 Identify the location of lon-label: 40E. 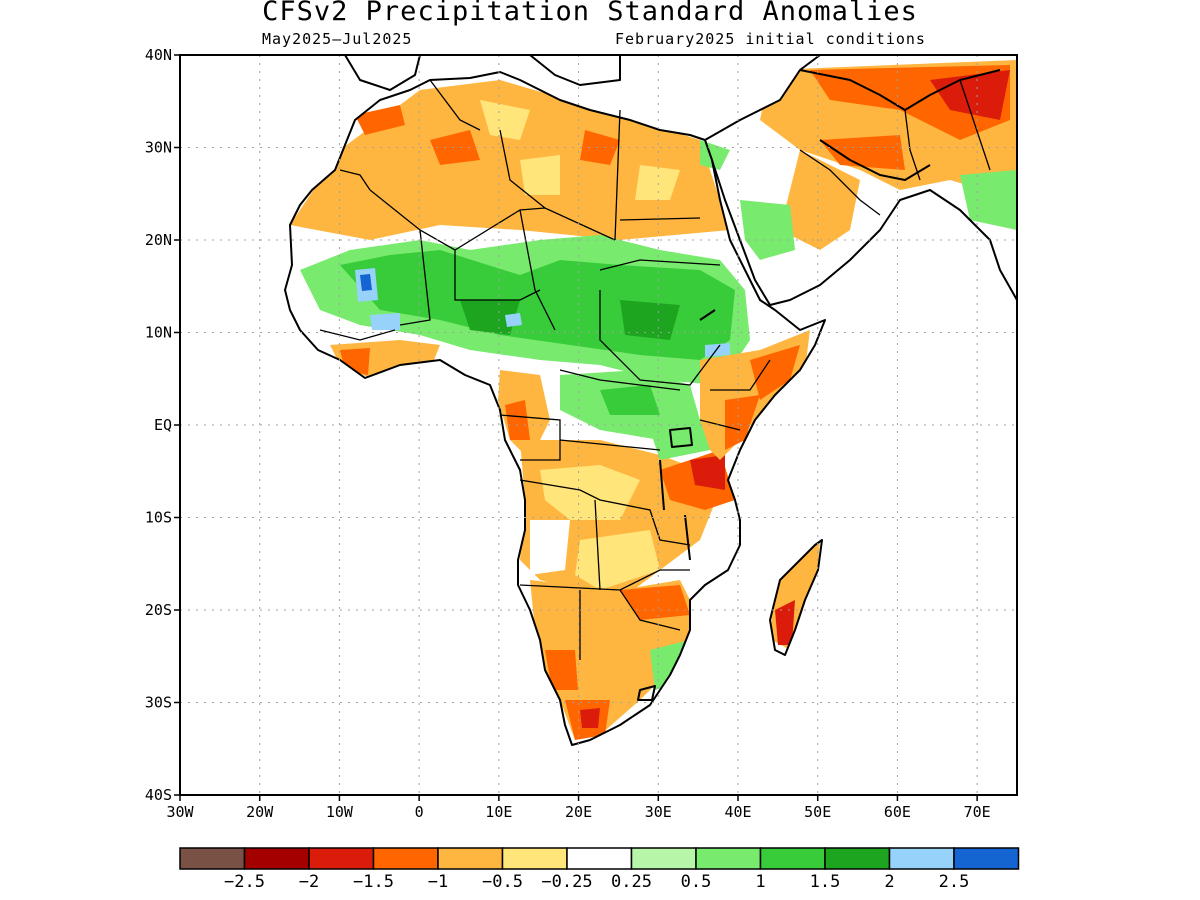
(737, 812).